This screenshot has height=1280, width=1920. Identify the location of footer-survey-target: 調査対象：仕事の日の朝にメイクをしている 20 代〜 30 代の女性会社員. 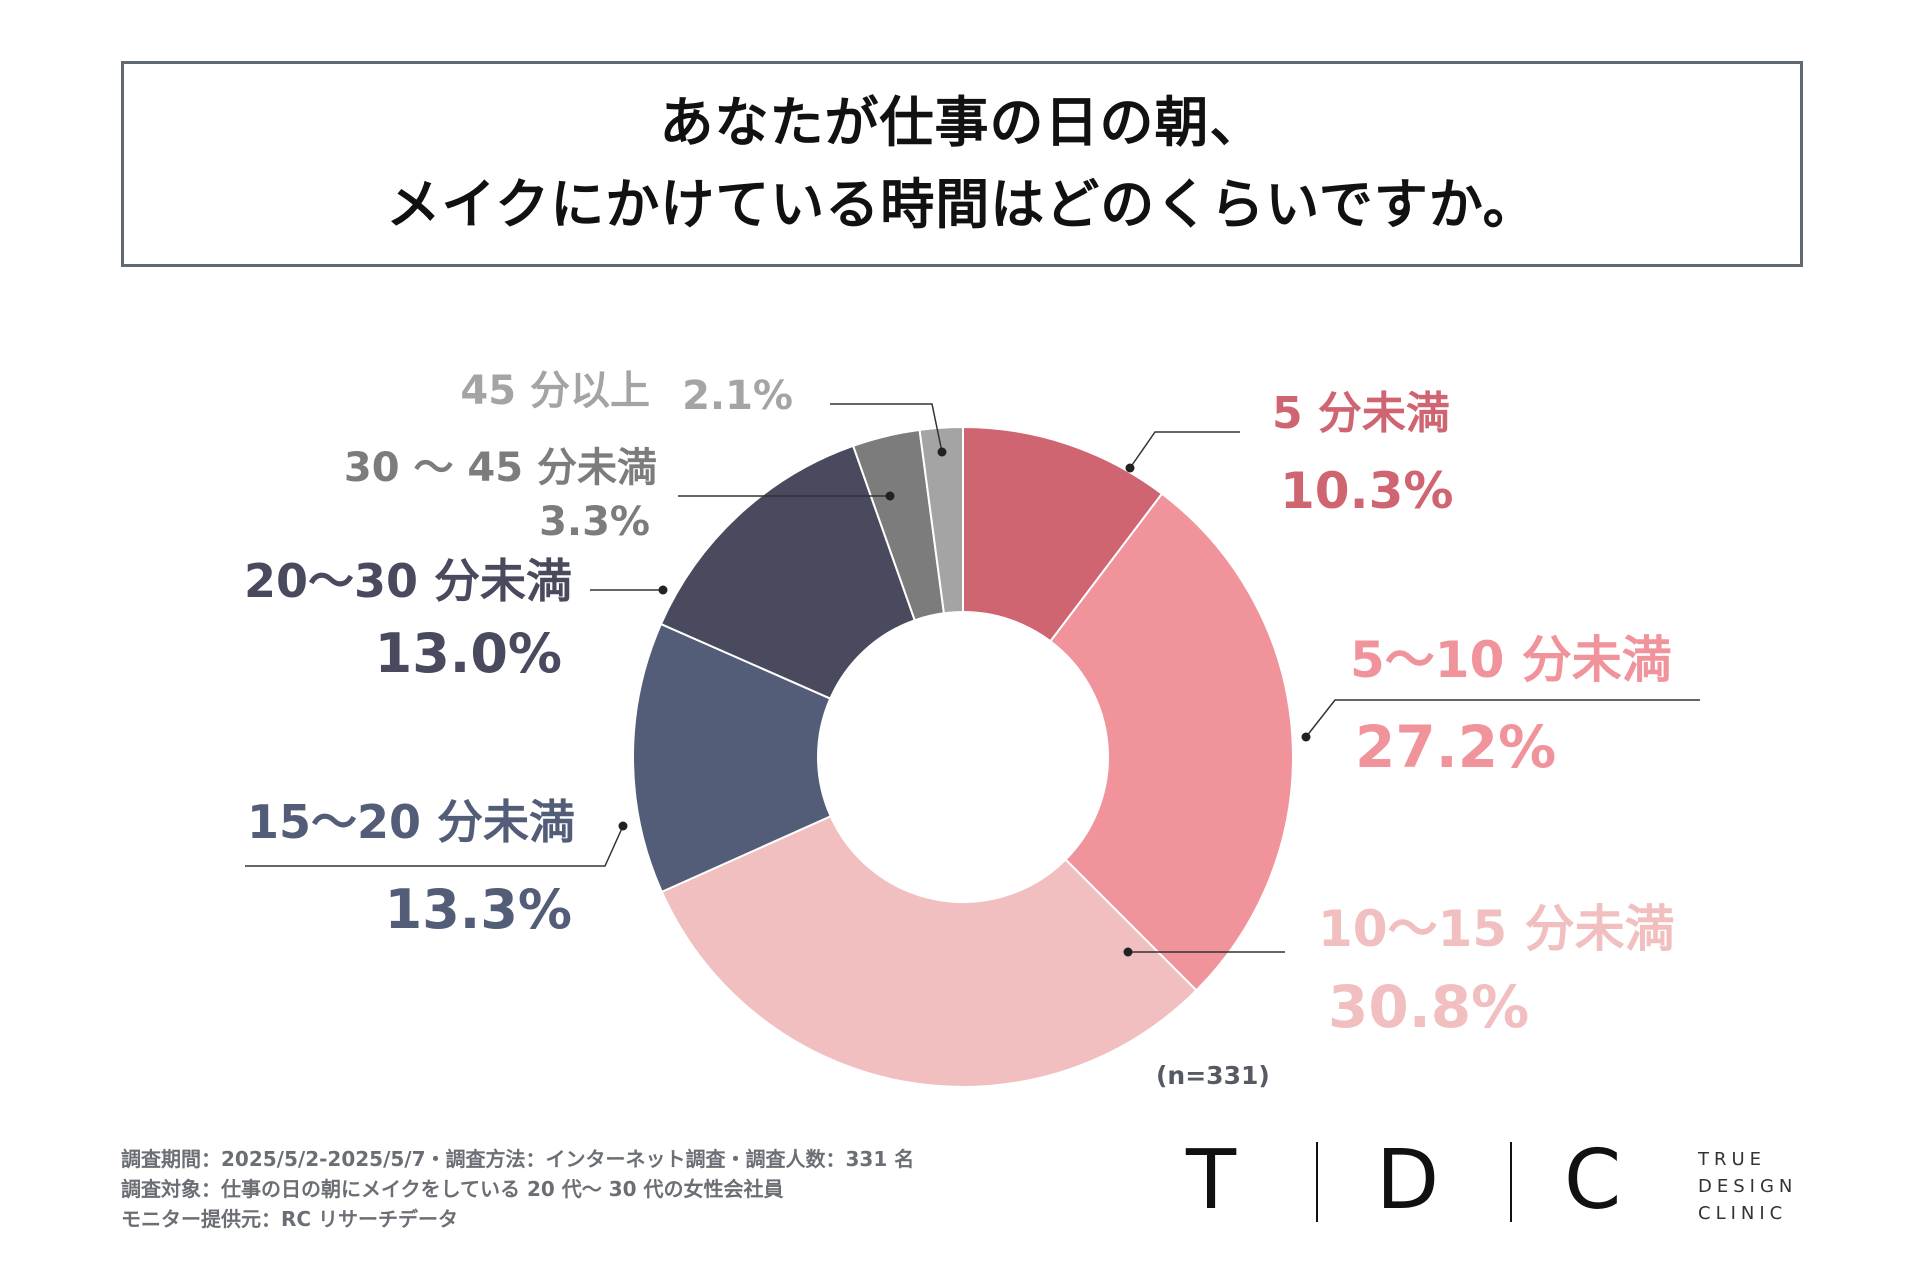
(452, 1189).